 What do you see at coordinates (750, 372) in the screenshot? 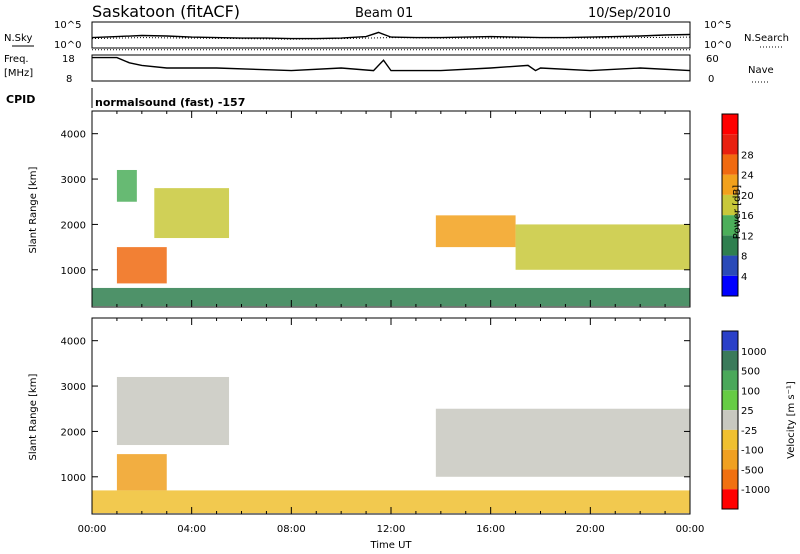
I see `colorbar-tick-1: 500` at bounding box center [750, 372].